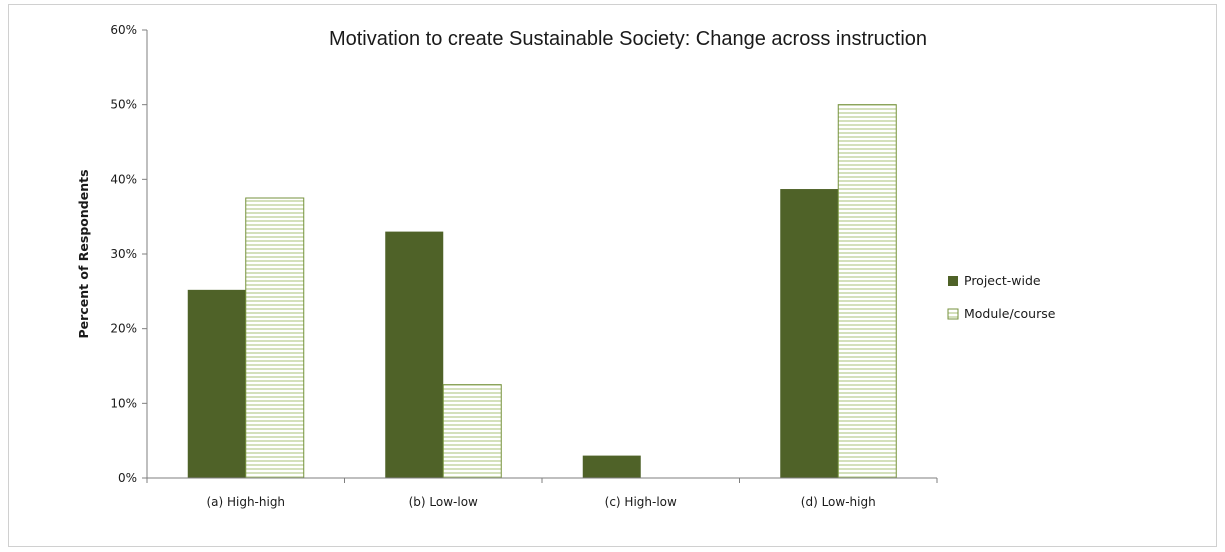  Describe the element at coordinates (123, 30) in the screenshot. I see `y-tick-label: 60%` at that location.